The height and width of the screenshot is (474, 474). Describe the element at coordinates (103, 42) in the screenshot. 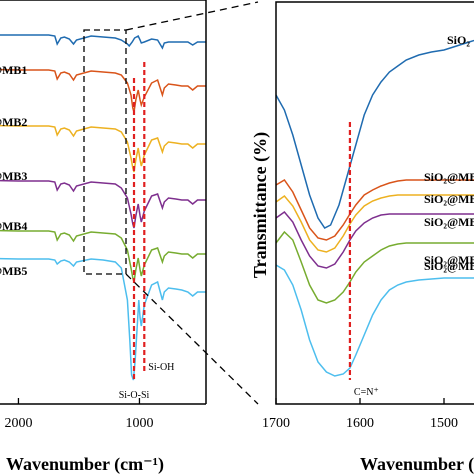

I see `l-series-line-sio` at that location.